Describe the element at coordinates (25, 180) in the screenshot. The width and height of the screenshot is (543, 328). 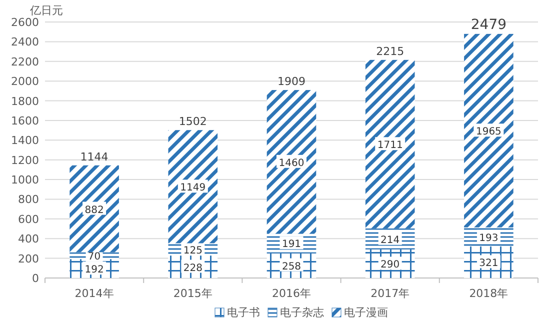
I see `y-tick-label: 1000` at that location.